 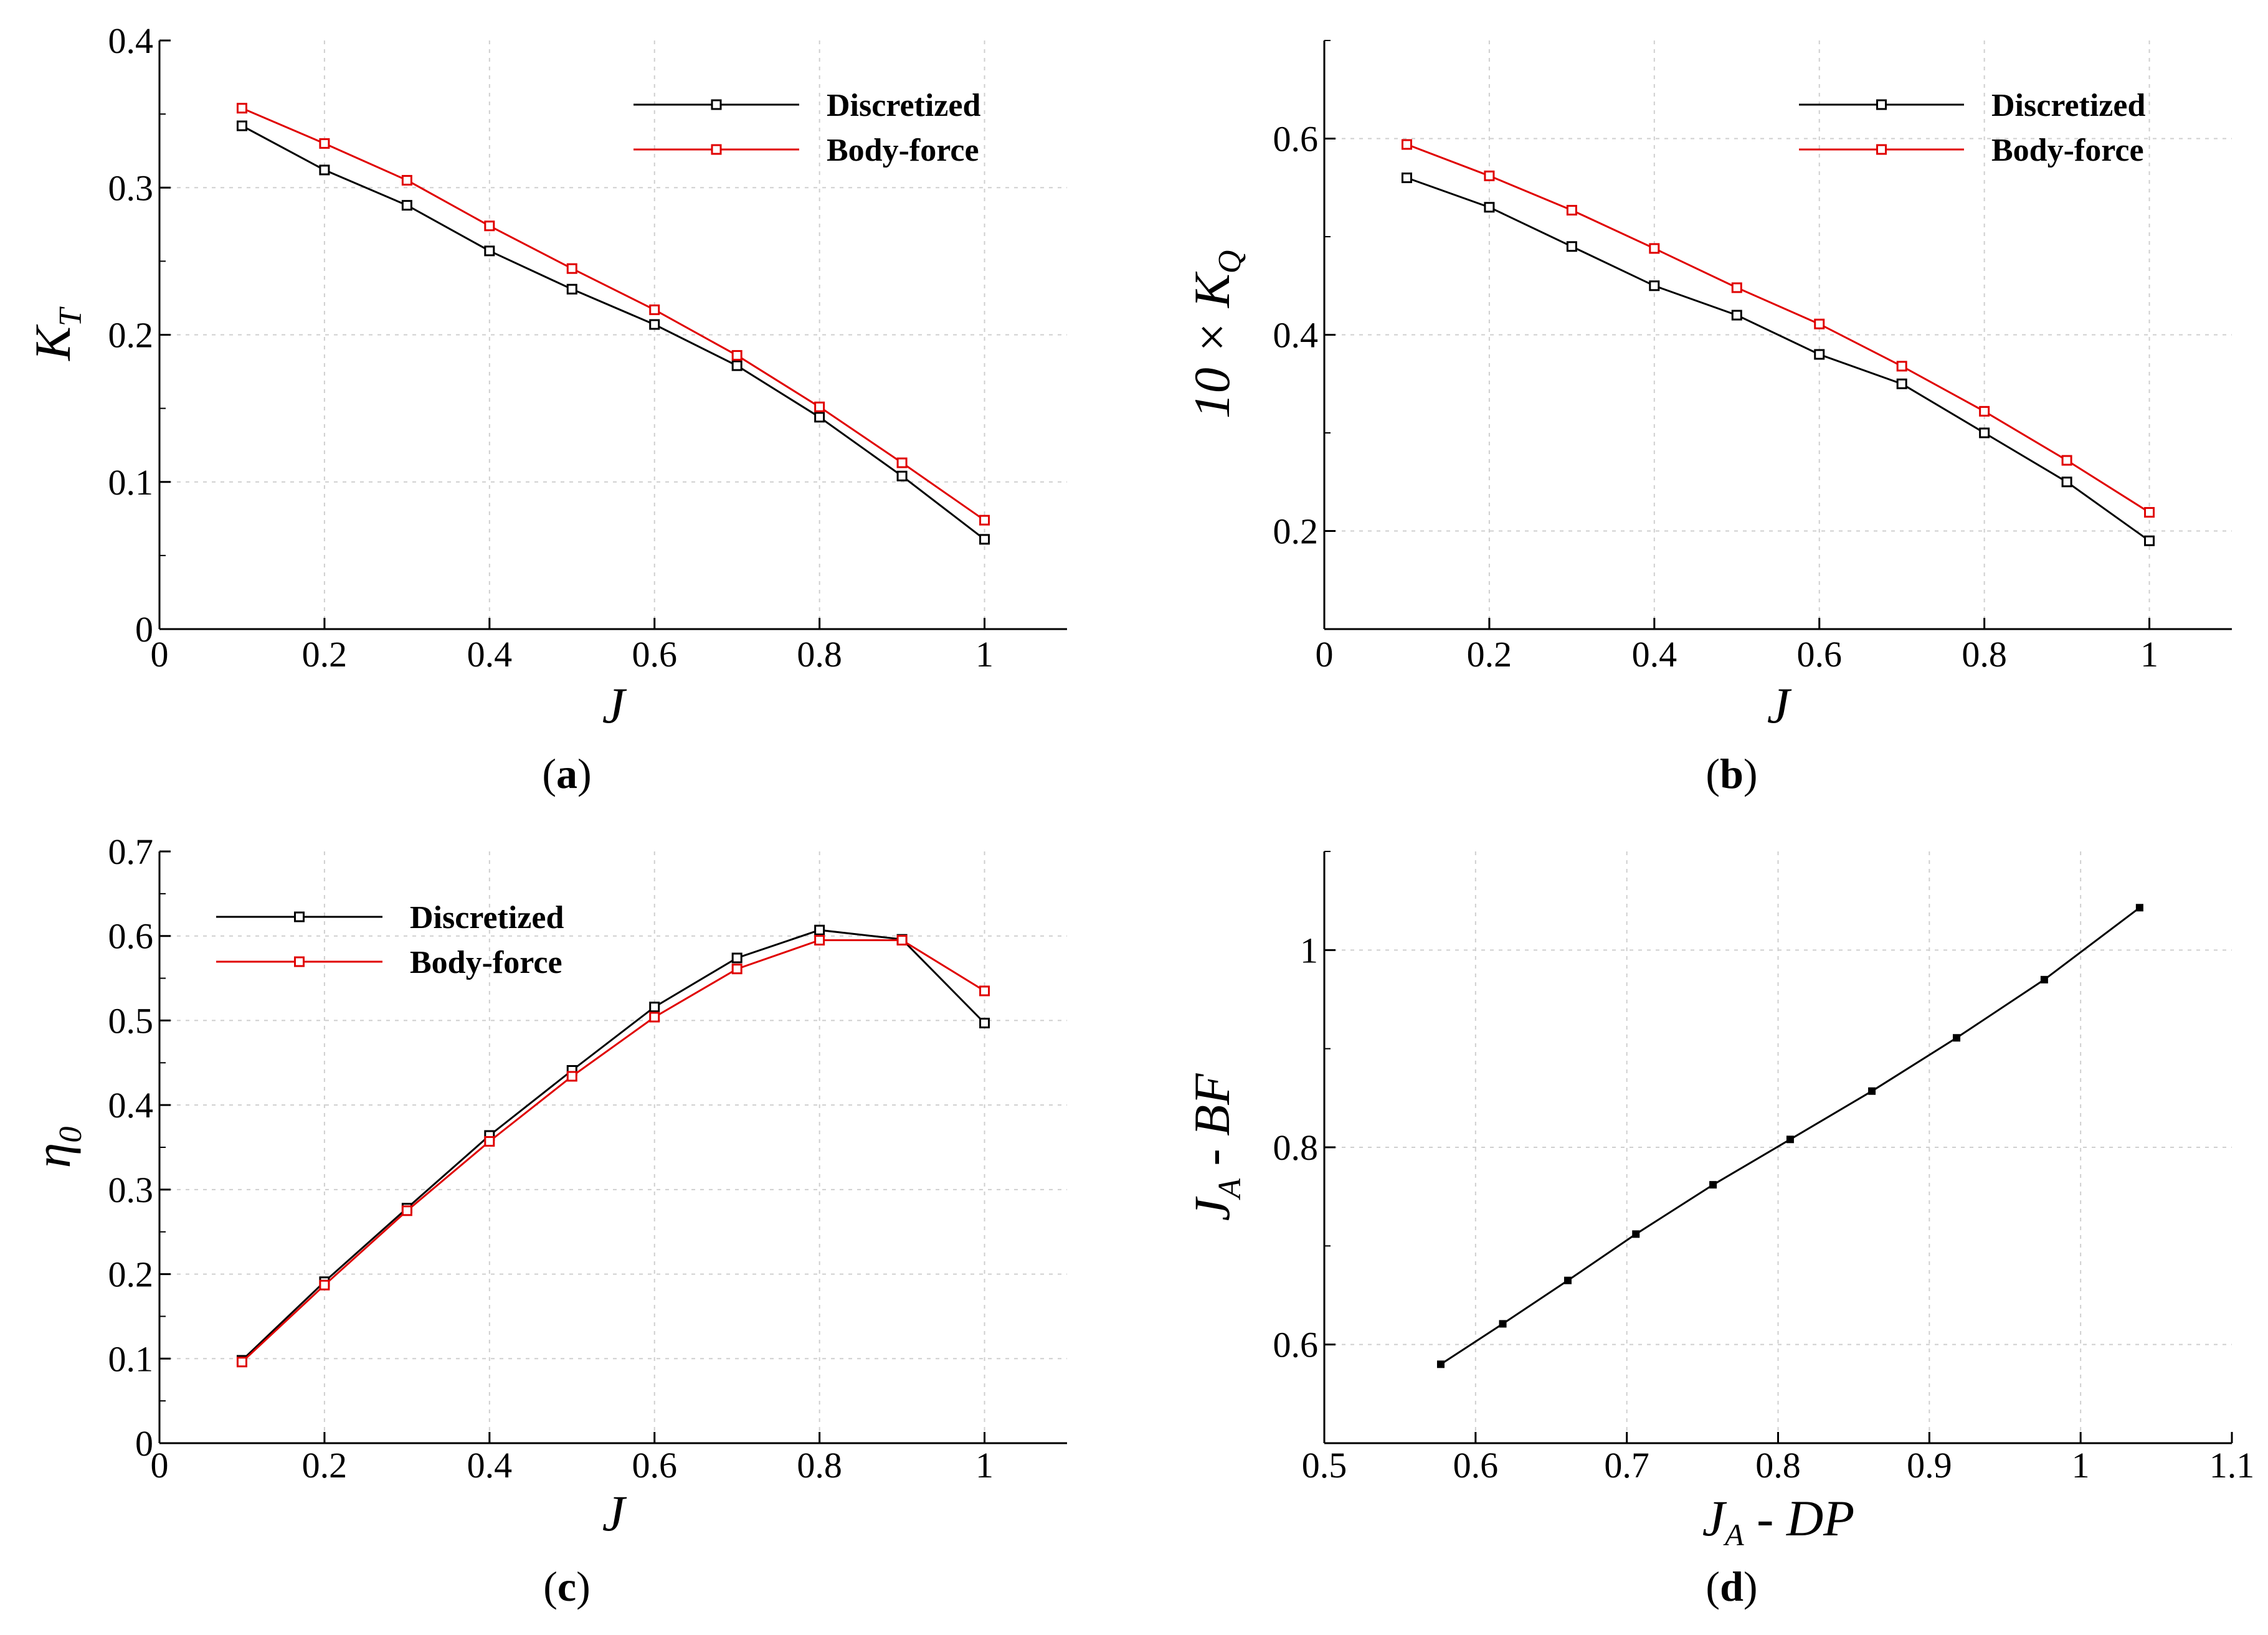 What do you see at coordinates (1212, 1125) in the screenshot?
I see `y-axis-title-rest: - BF` at bounding box center [1212, 1125].